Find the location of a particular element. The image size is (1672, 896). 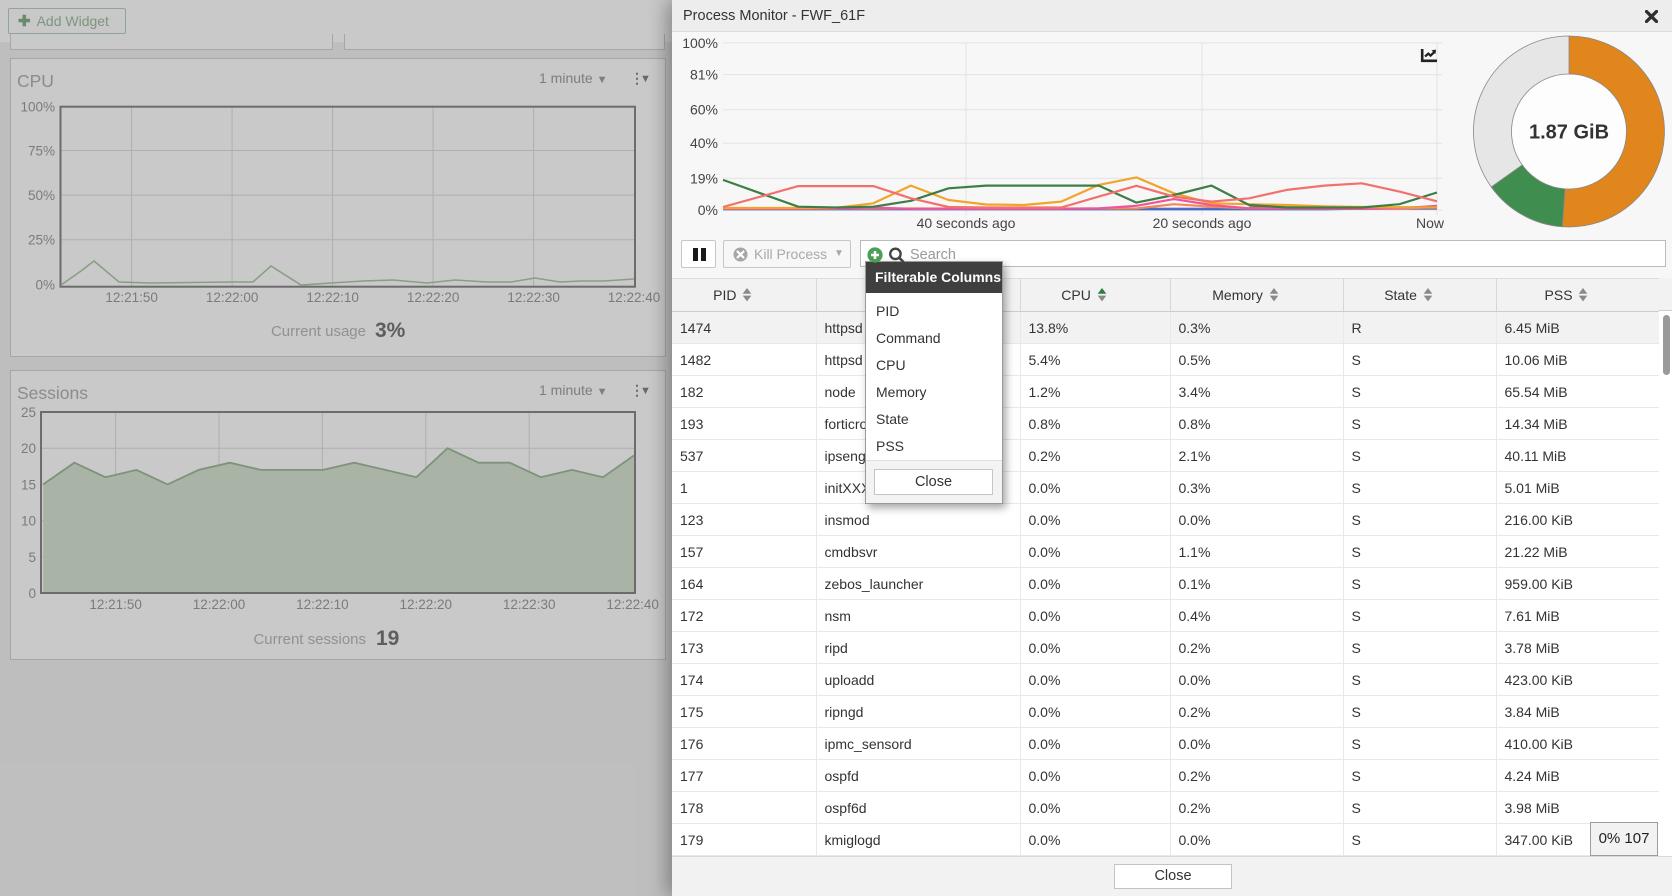

svg-text: 0 is located at coordinates (32, 593).